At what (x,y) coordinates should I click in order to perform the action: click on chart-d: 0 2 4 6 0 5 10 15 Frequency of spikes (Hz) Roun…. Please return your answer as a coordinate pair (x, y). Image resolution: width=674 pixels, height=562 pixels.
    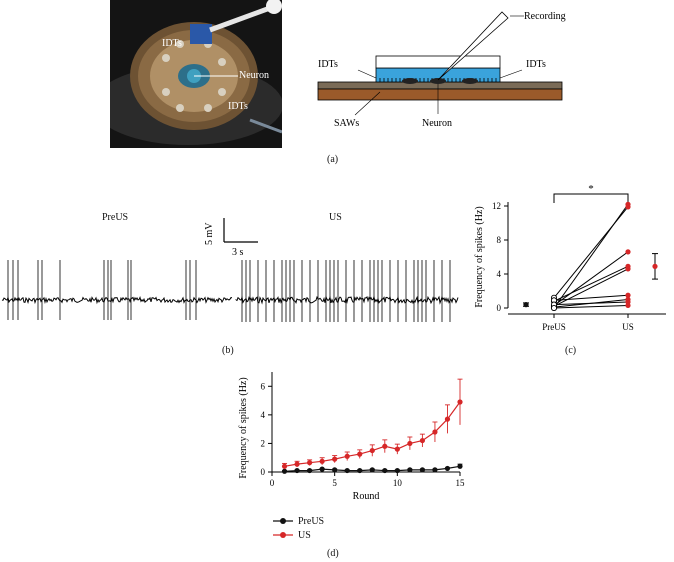
    Looking at the image, I should click on (352, 437).